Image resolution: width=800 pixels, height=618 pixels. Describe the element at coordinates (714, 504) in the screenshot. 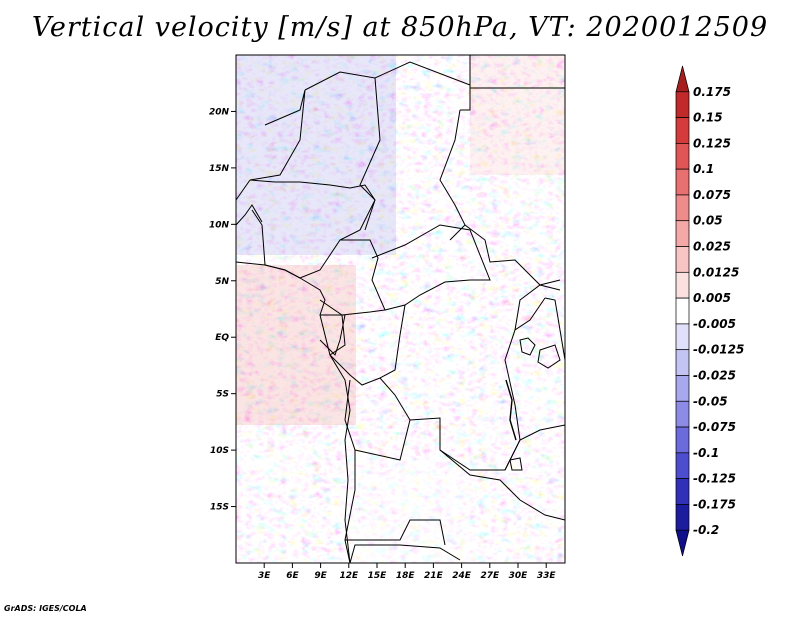

I see `colorbar-label: -0.175` at that location.